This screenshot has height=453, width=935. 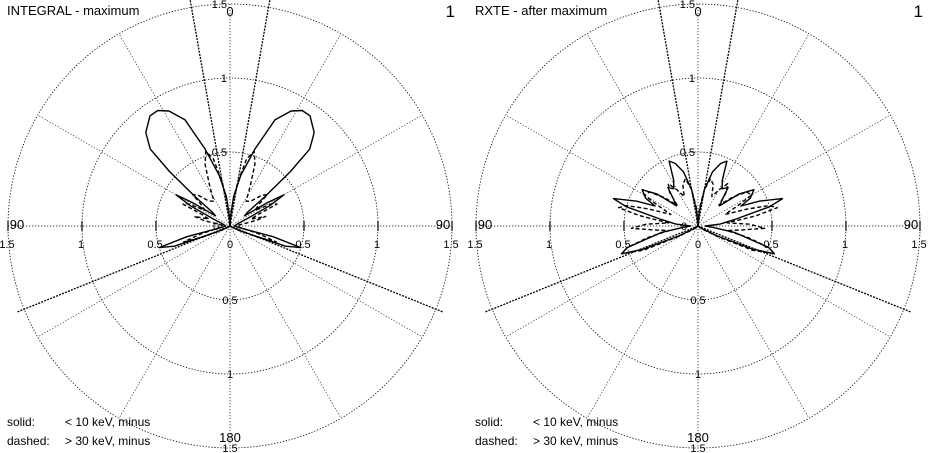 What do you see at coordinates (73, 10) in the screenshot?
I see `chart-title: INTEGRAL - maximum` at bounding box center [73, 10].